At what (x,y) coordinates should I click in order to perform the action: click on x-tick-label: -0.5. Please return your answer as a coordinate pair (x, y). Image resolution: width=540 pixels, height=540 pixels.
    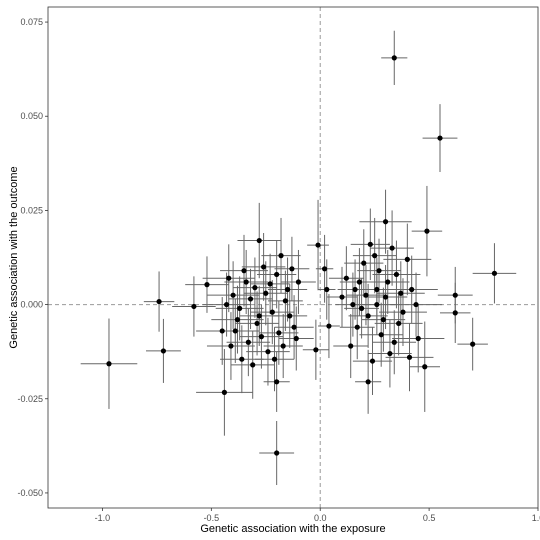
    Looking at the image, I should click on (212, 518).